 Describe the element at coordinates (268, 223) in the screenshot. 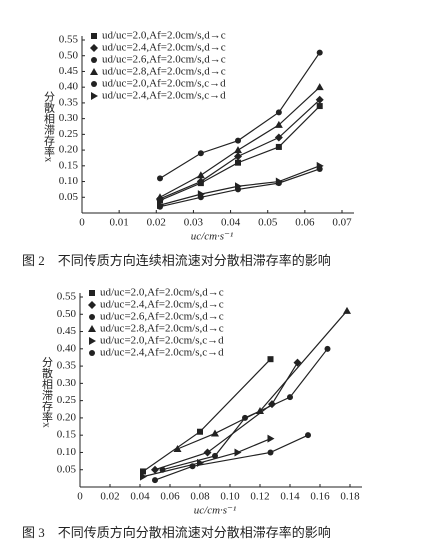

I see `x-tick-label: 0.05` at that location.